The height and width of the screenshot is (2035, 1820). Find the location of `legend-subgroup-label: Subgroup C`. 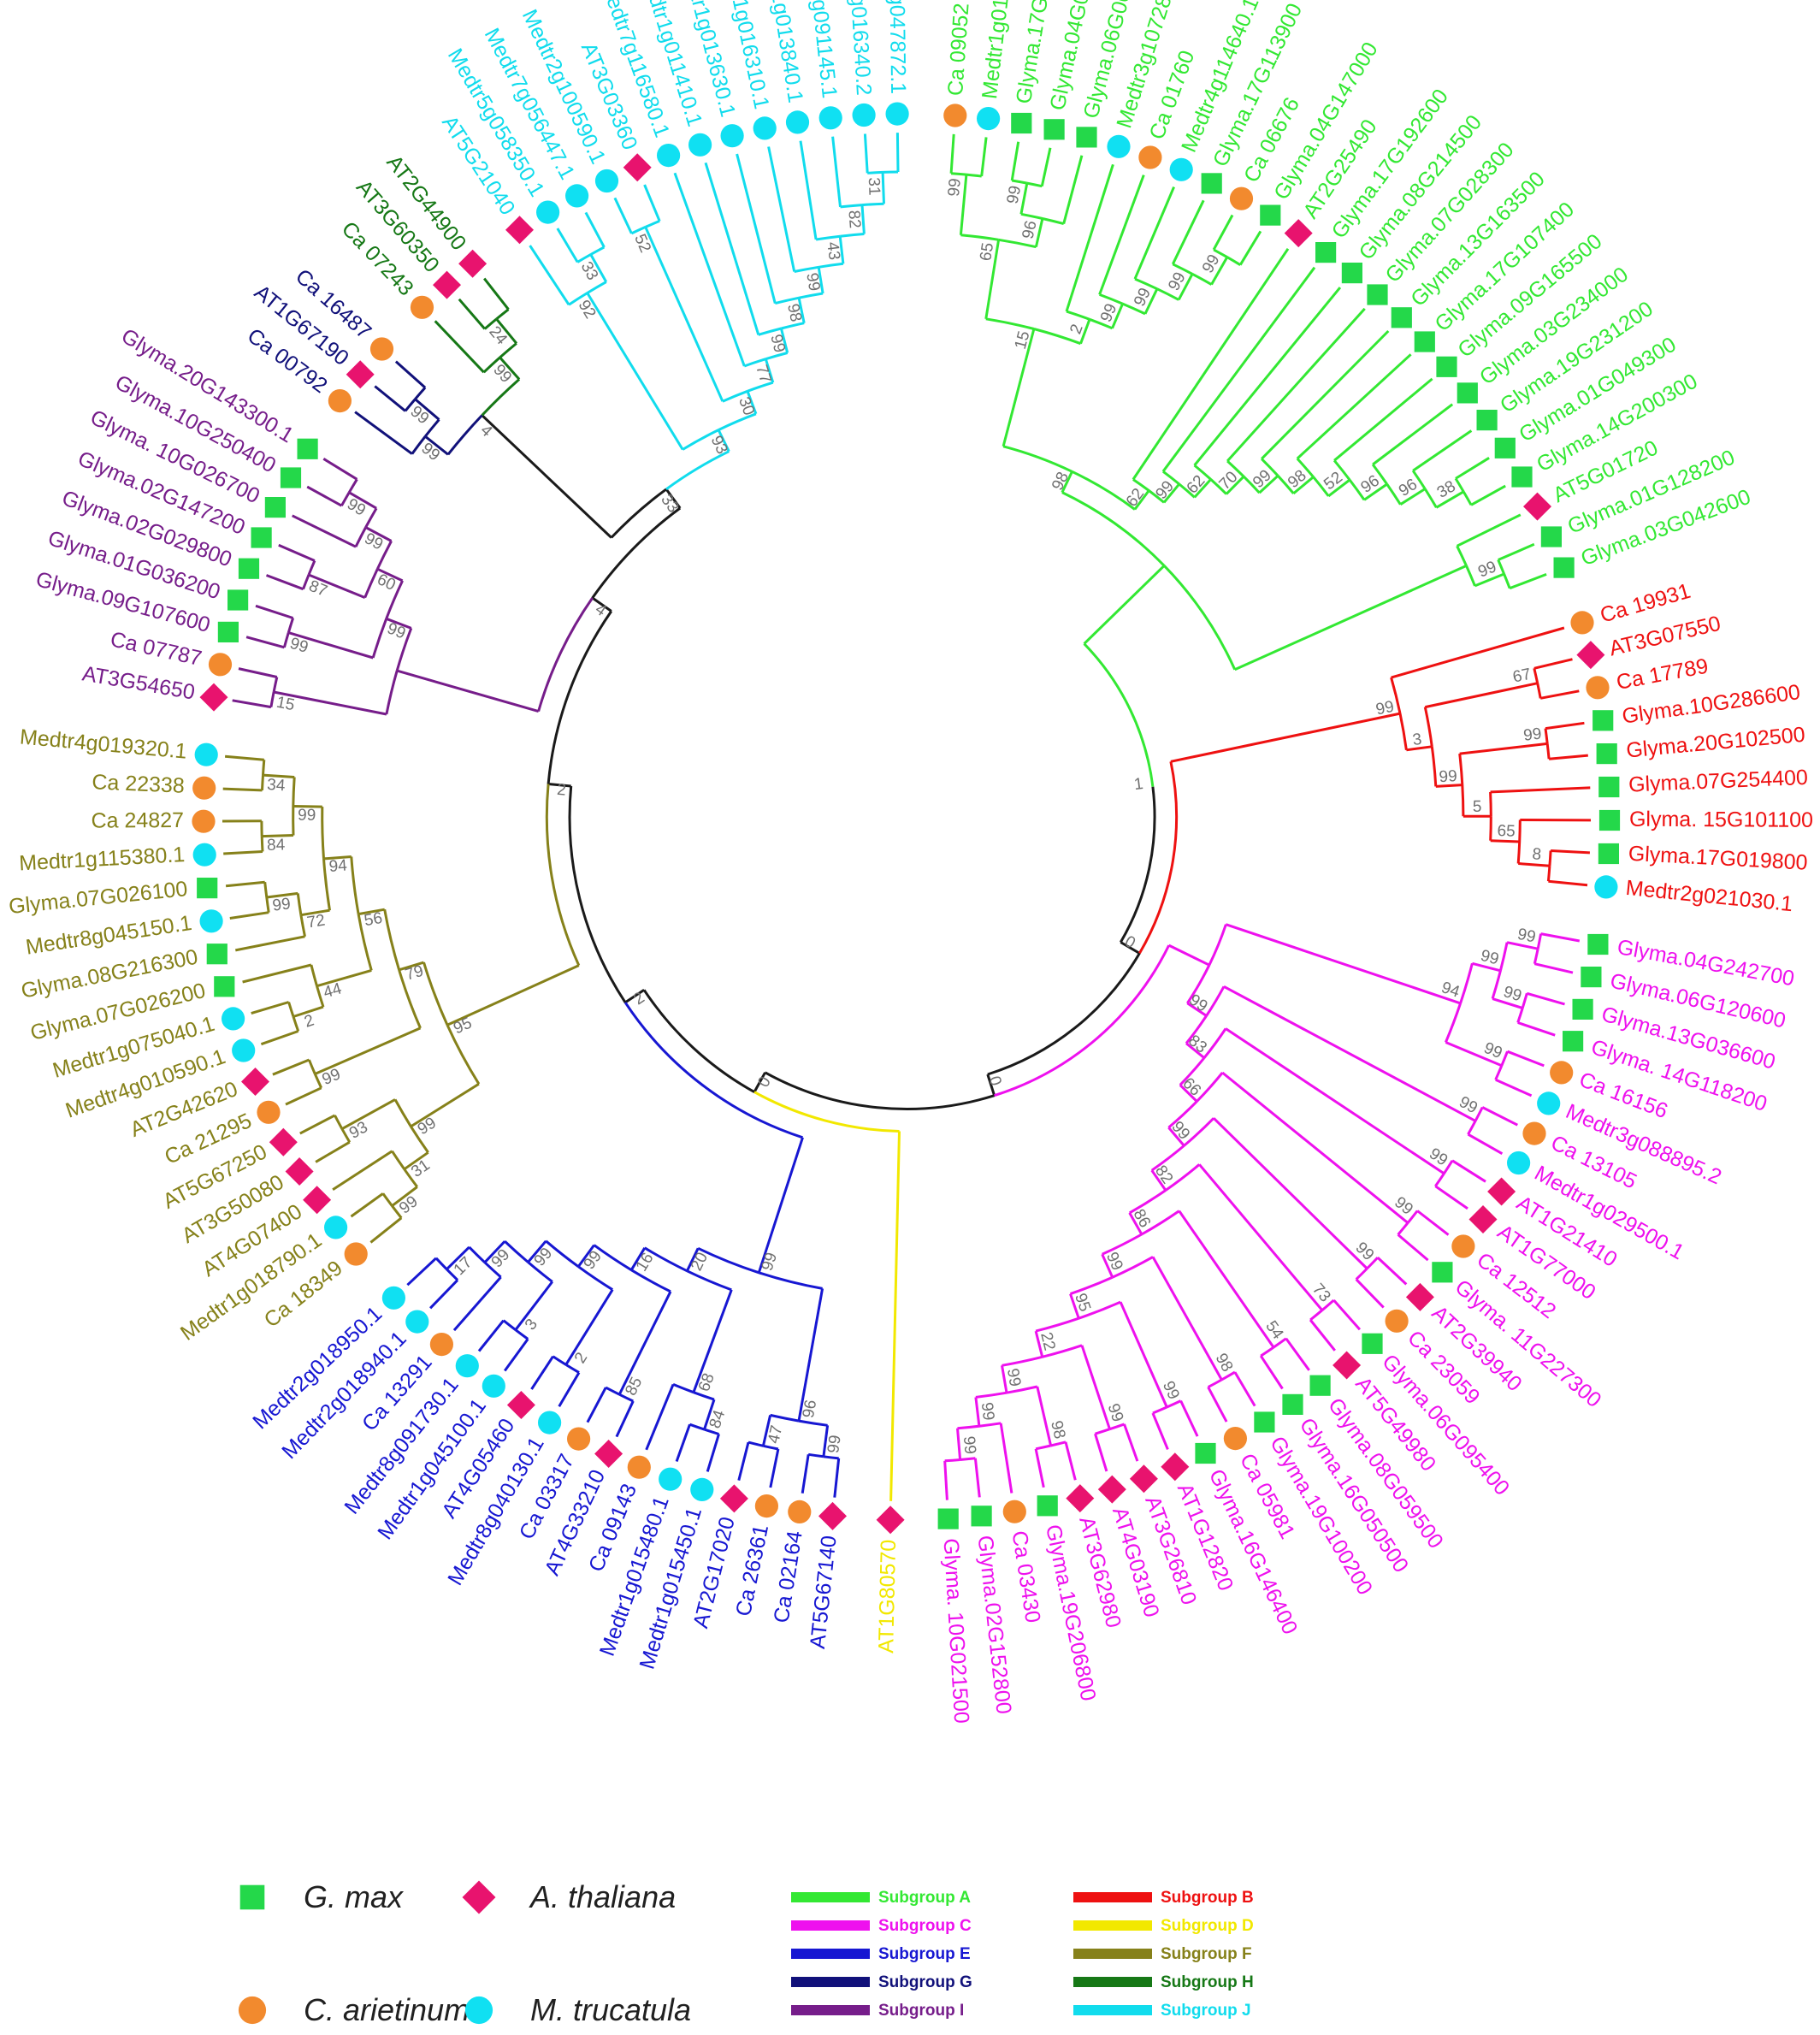

legend-subgroup-label: Subgroup C is located at coordinates (925, 1926).